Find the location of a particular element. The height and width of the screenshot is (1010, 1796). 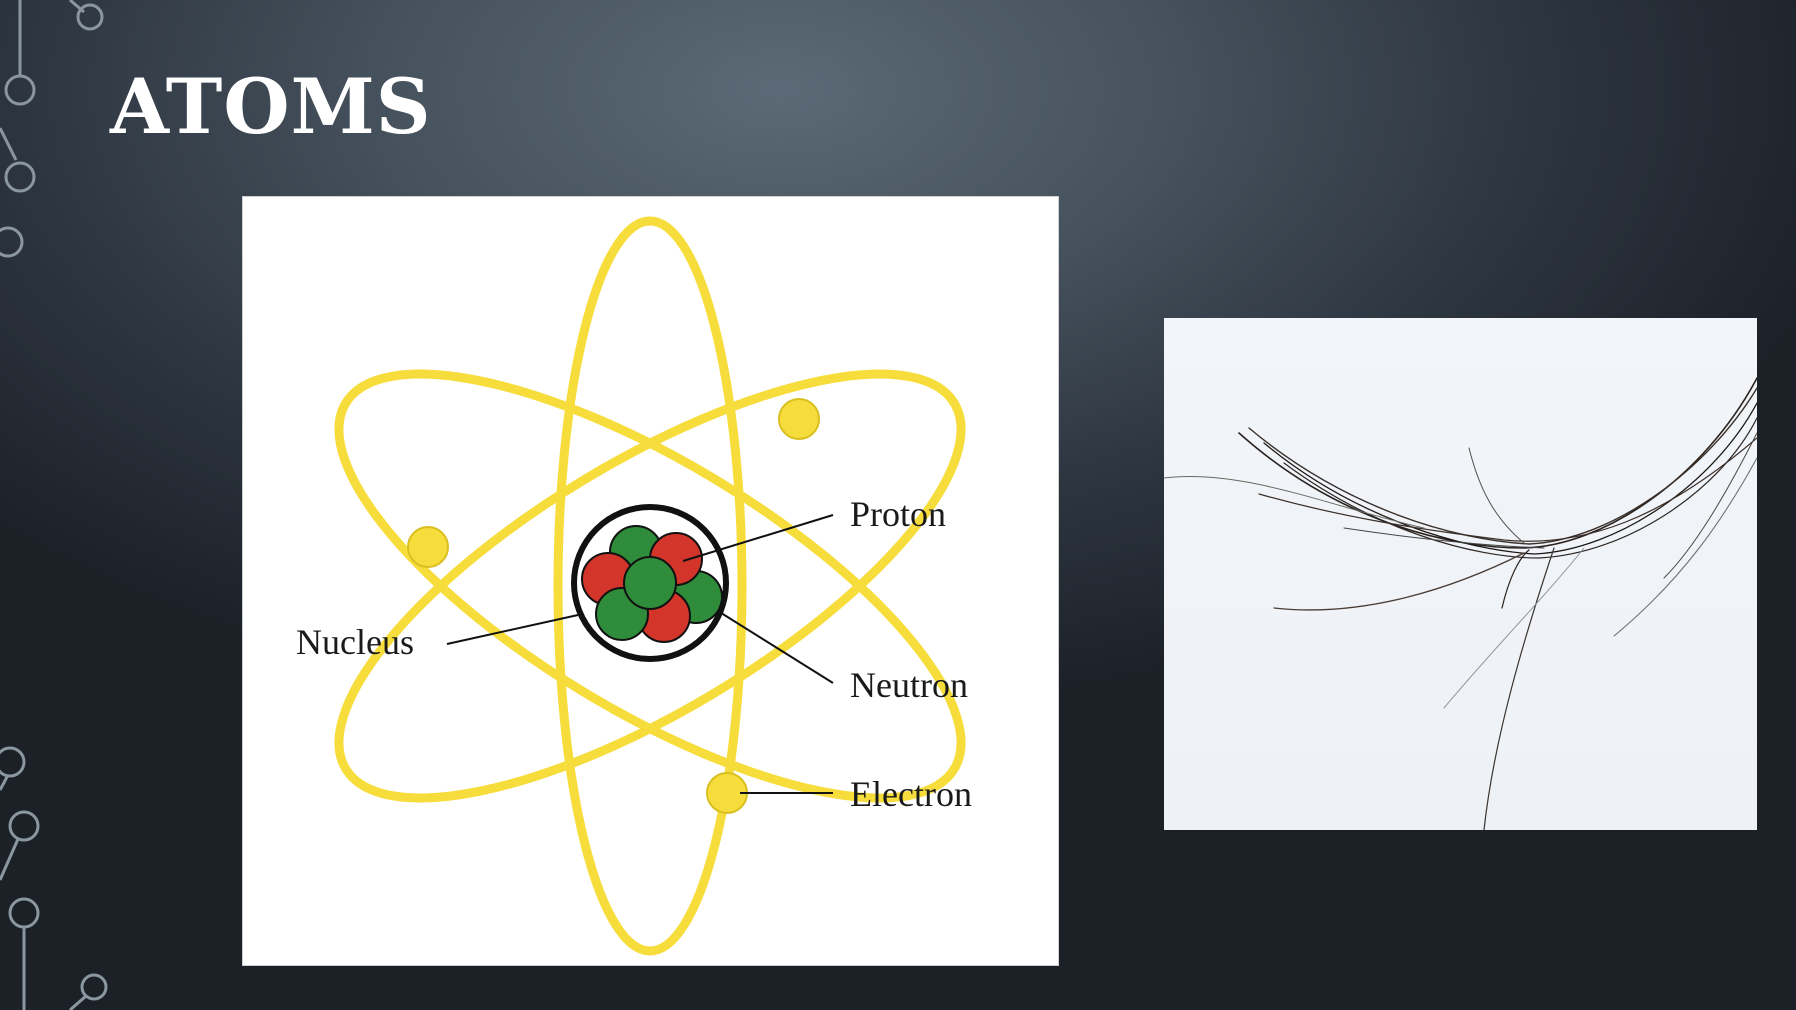

slide-title: ATOMS is located at coordinates (271, 106).